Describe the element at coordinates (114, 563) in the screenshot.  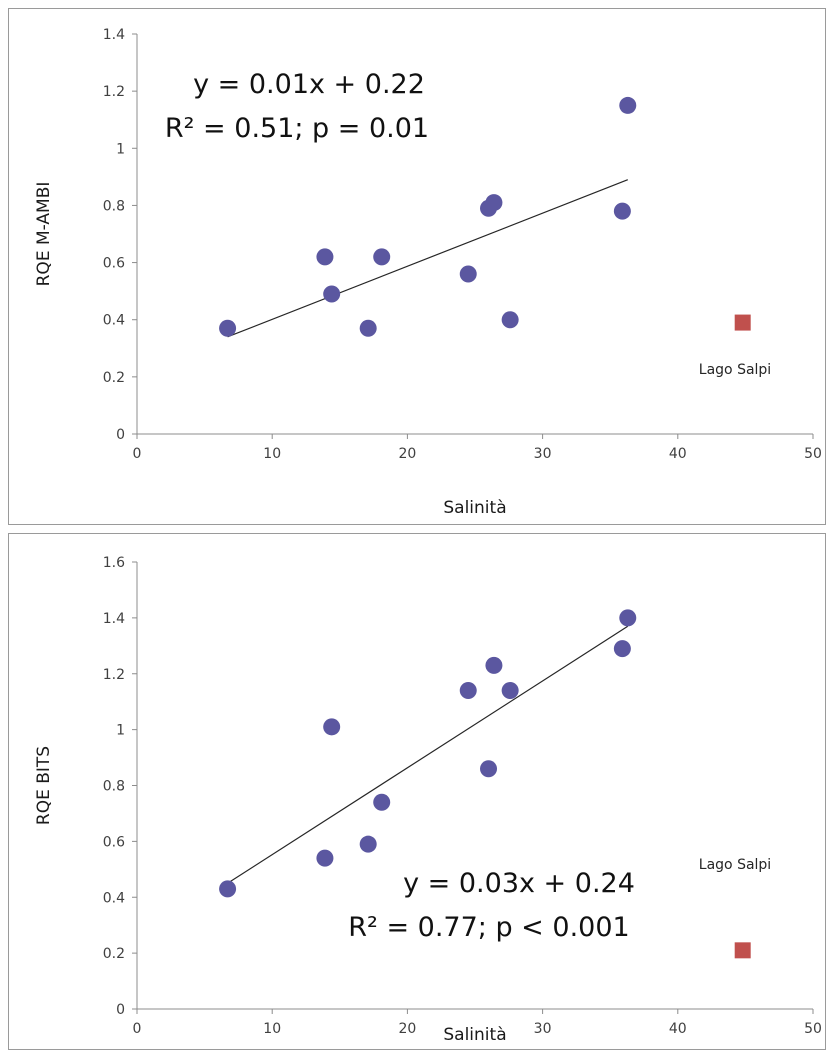
I see `y-tick-label: 1.6` at that location.